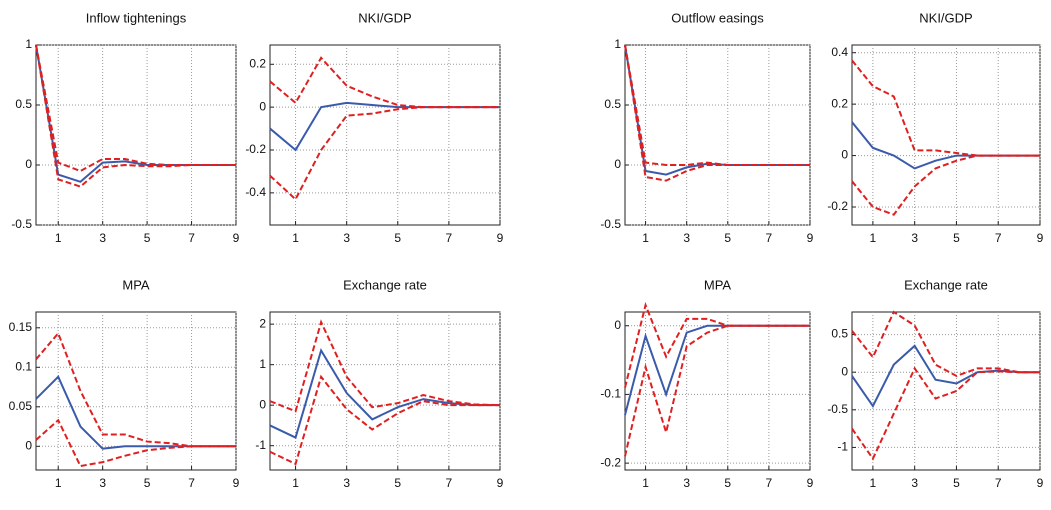 This screenshot has height=510, width=1051. I want to click on y-tick-label: 0.05, so click(21, 406).